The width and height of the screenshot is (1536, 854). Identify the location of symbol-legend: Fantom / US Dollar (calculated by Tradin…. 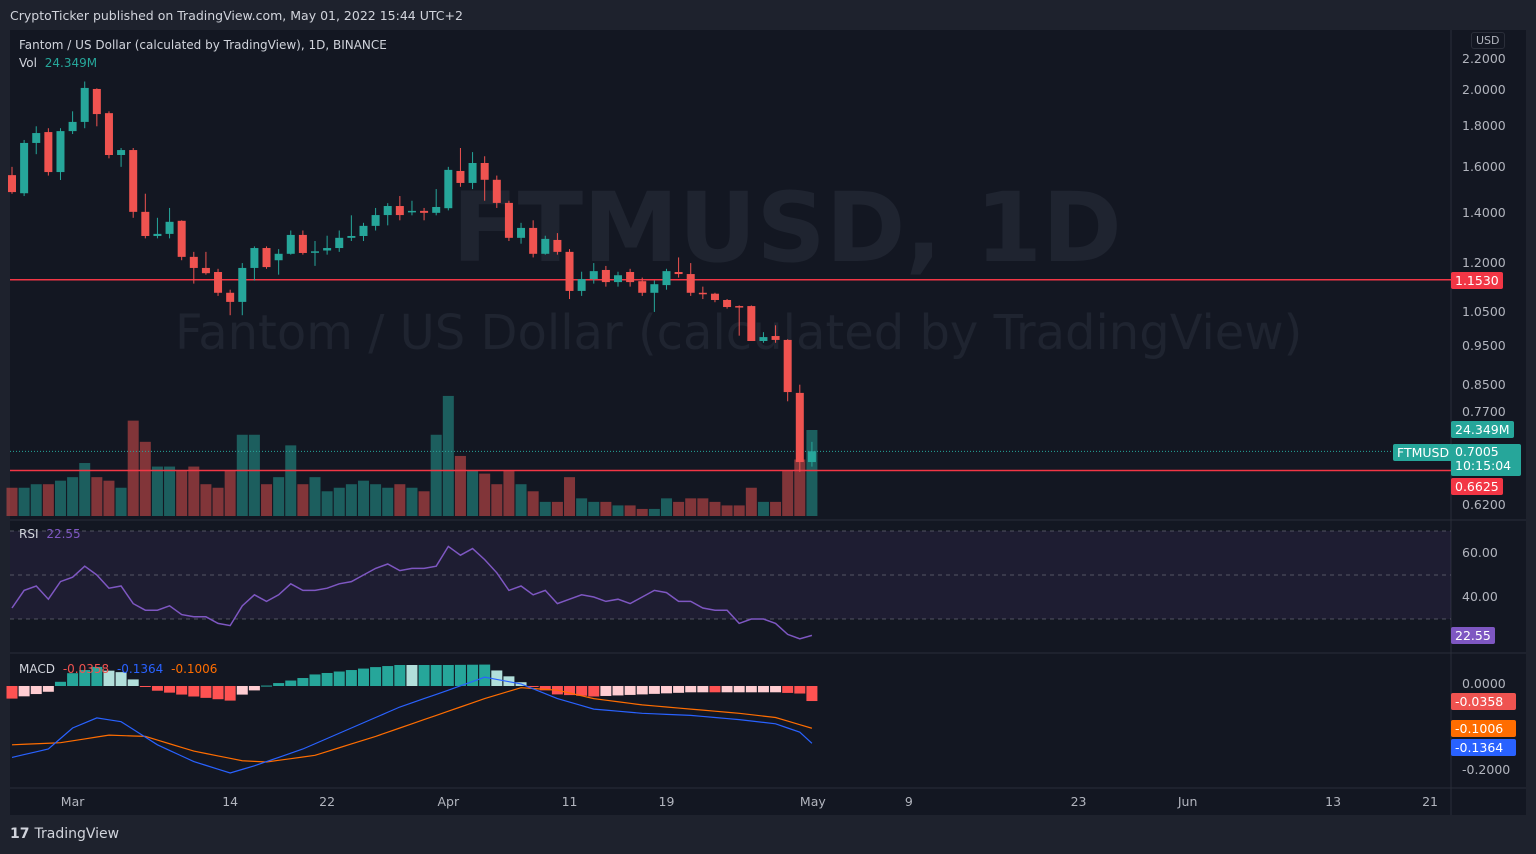
(203, 45).